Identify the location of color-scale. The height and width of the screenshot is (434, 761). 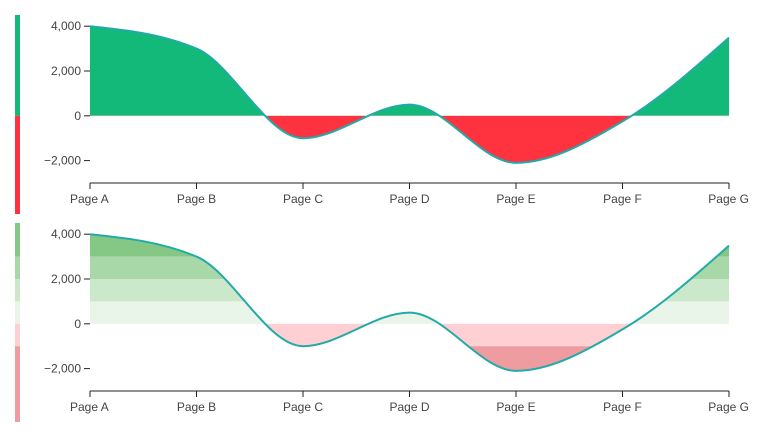
(17, 322).